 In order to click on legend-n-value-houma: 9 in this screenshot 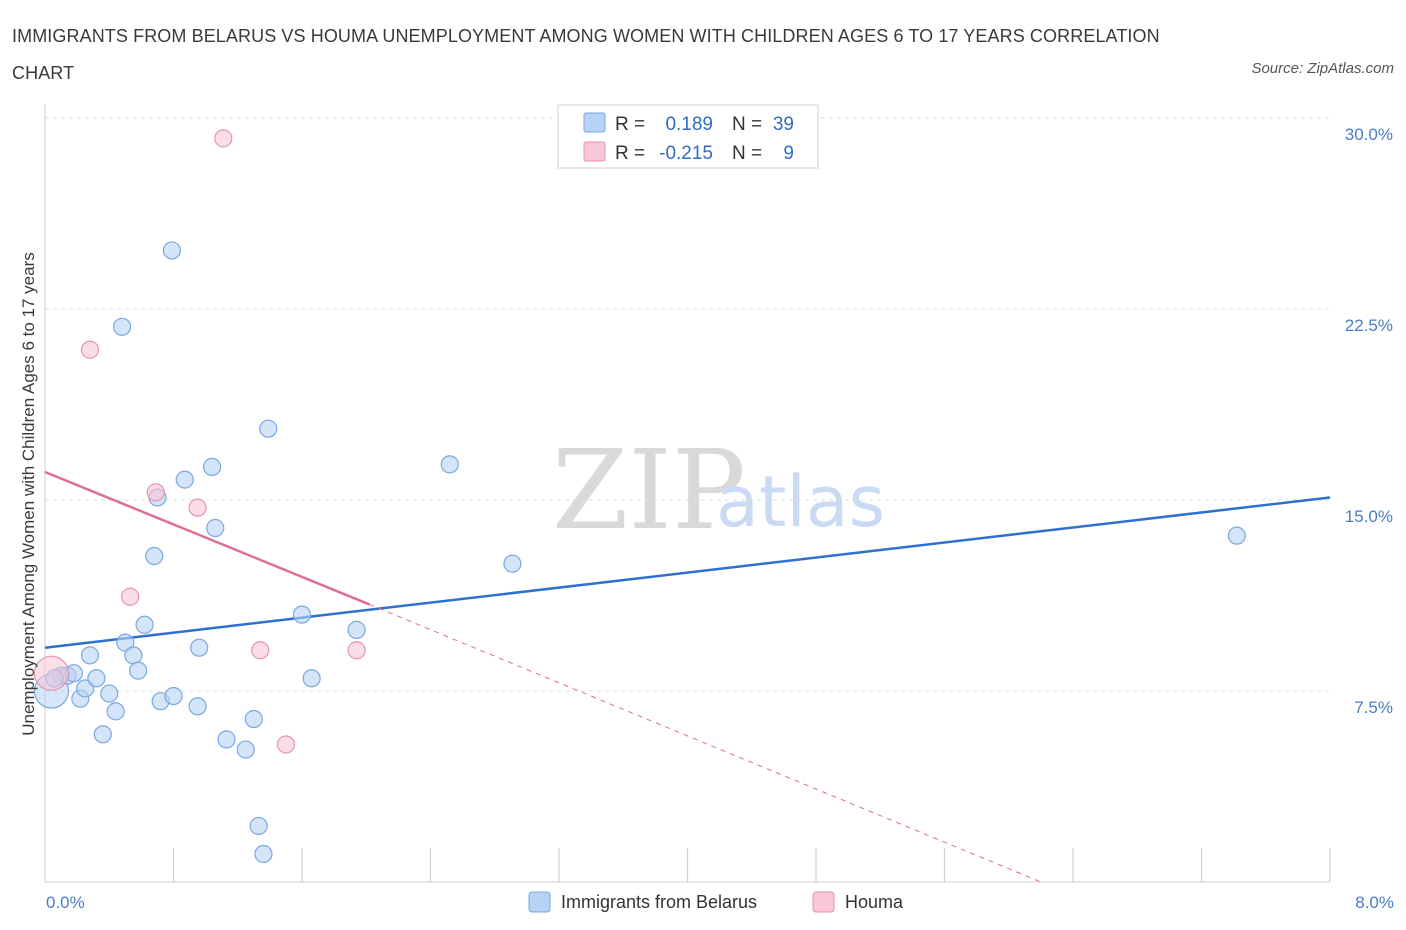, I will do `click(788, 153)`.